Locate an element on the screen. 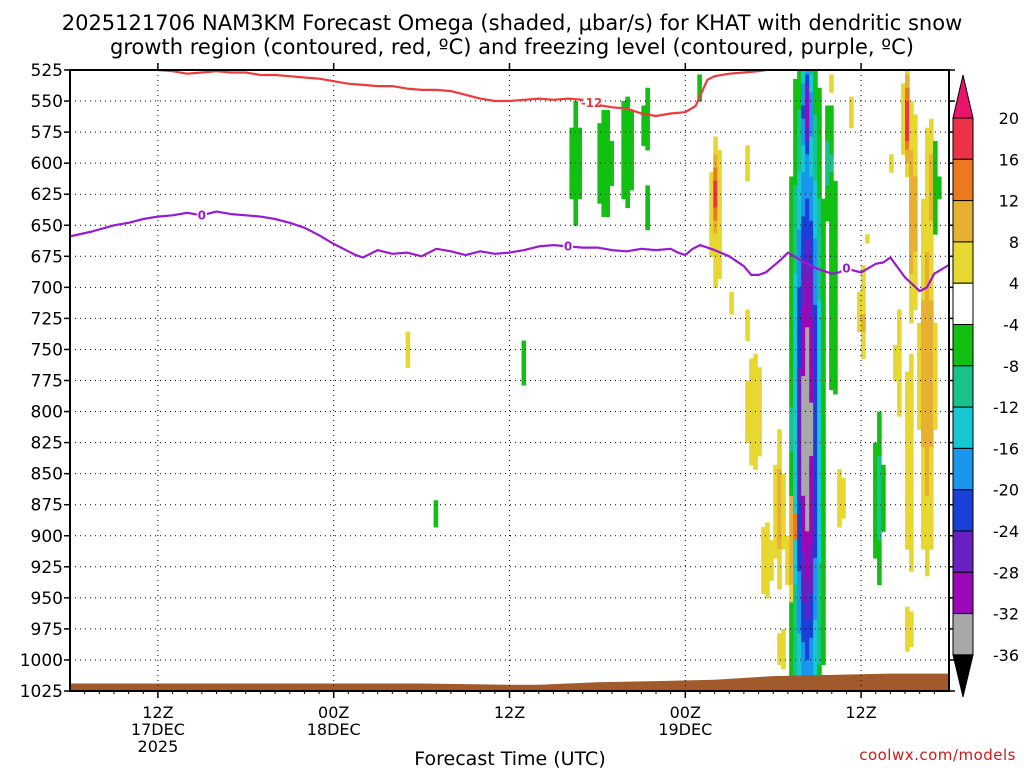 Image resolution: width=1024 pixels, height=768 pixels. colorbar-swatch is located at coordinates (963, 593).